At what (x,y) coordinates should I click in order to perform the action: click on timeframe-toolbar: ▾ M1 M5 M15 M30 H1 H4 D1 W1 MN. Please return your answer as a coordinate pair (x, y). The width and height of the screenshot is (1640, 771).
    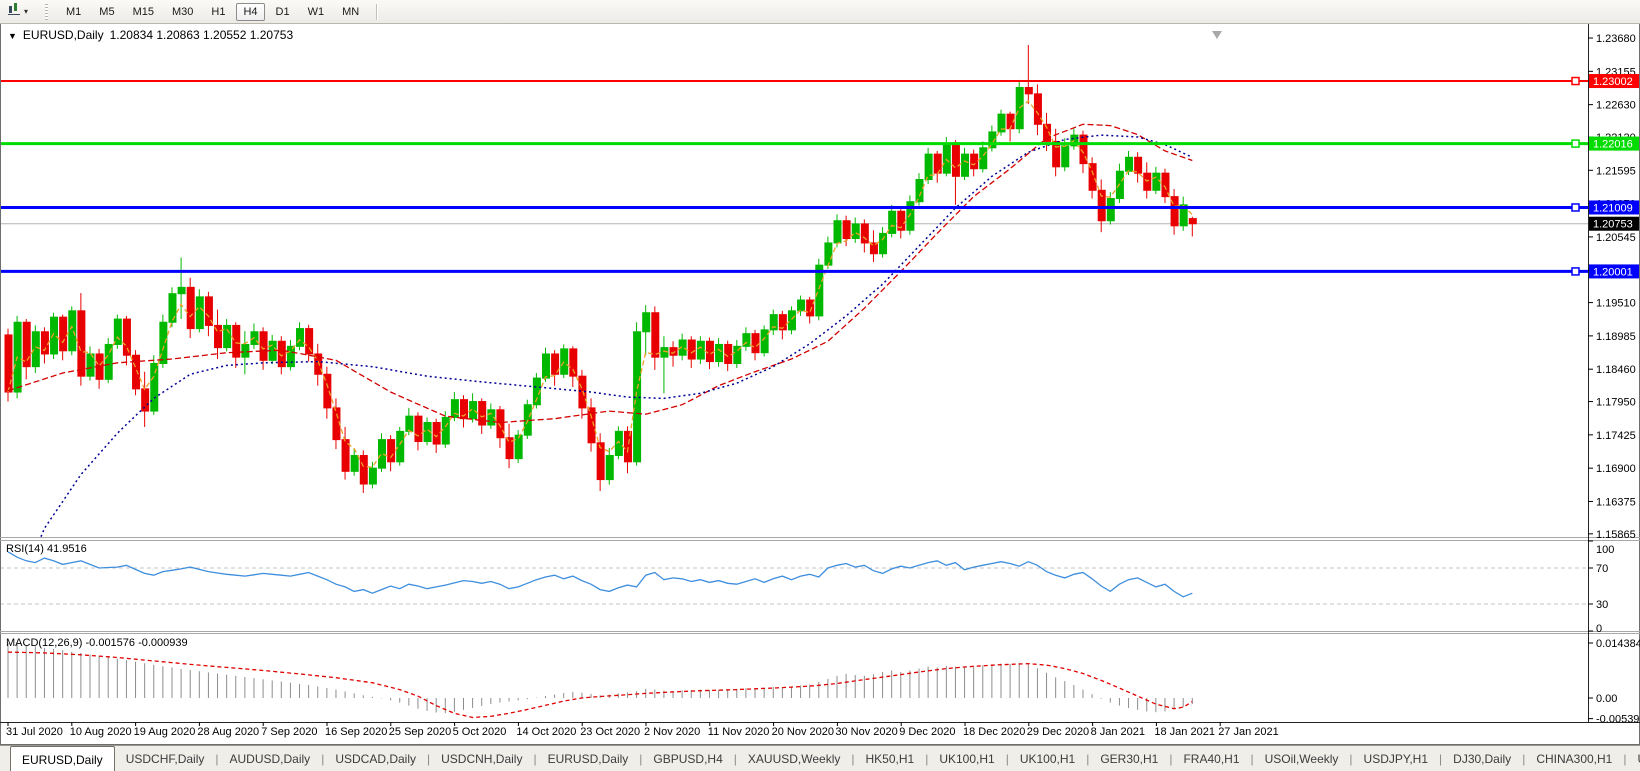
    Looking at the image, I should click on (820, 12).